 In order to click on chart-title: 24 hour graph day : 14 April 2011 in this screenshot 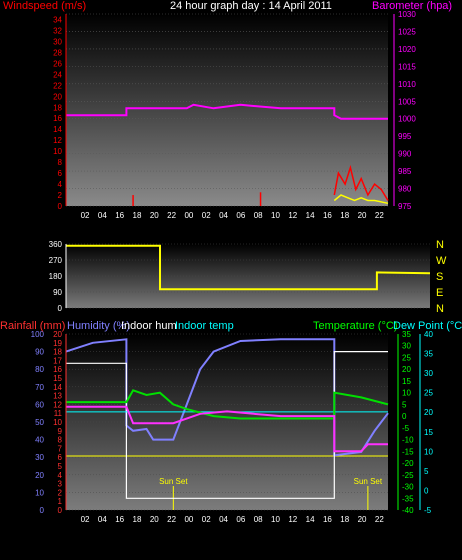, I will do `click(251, 6)`.